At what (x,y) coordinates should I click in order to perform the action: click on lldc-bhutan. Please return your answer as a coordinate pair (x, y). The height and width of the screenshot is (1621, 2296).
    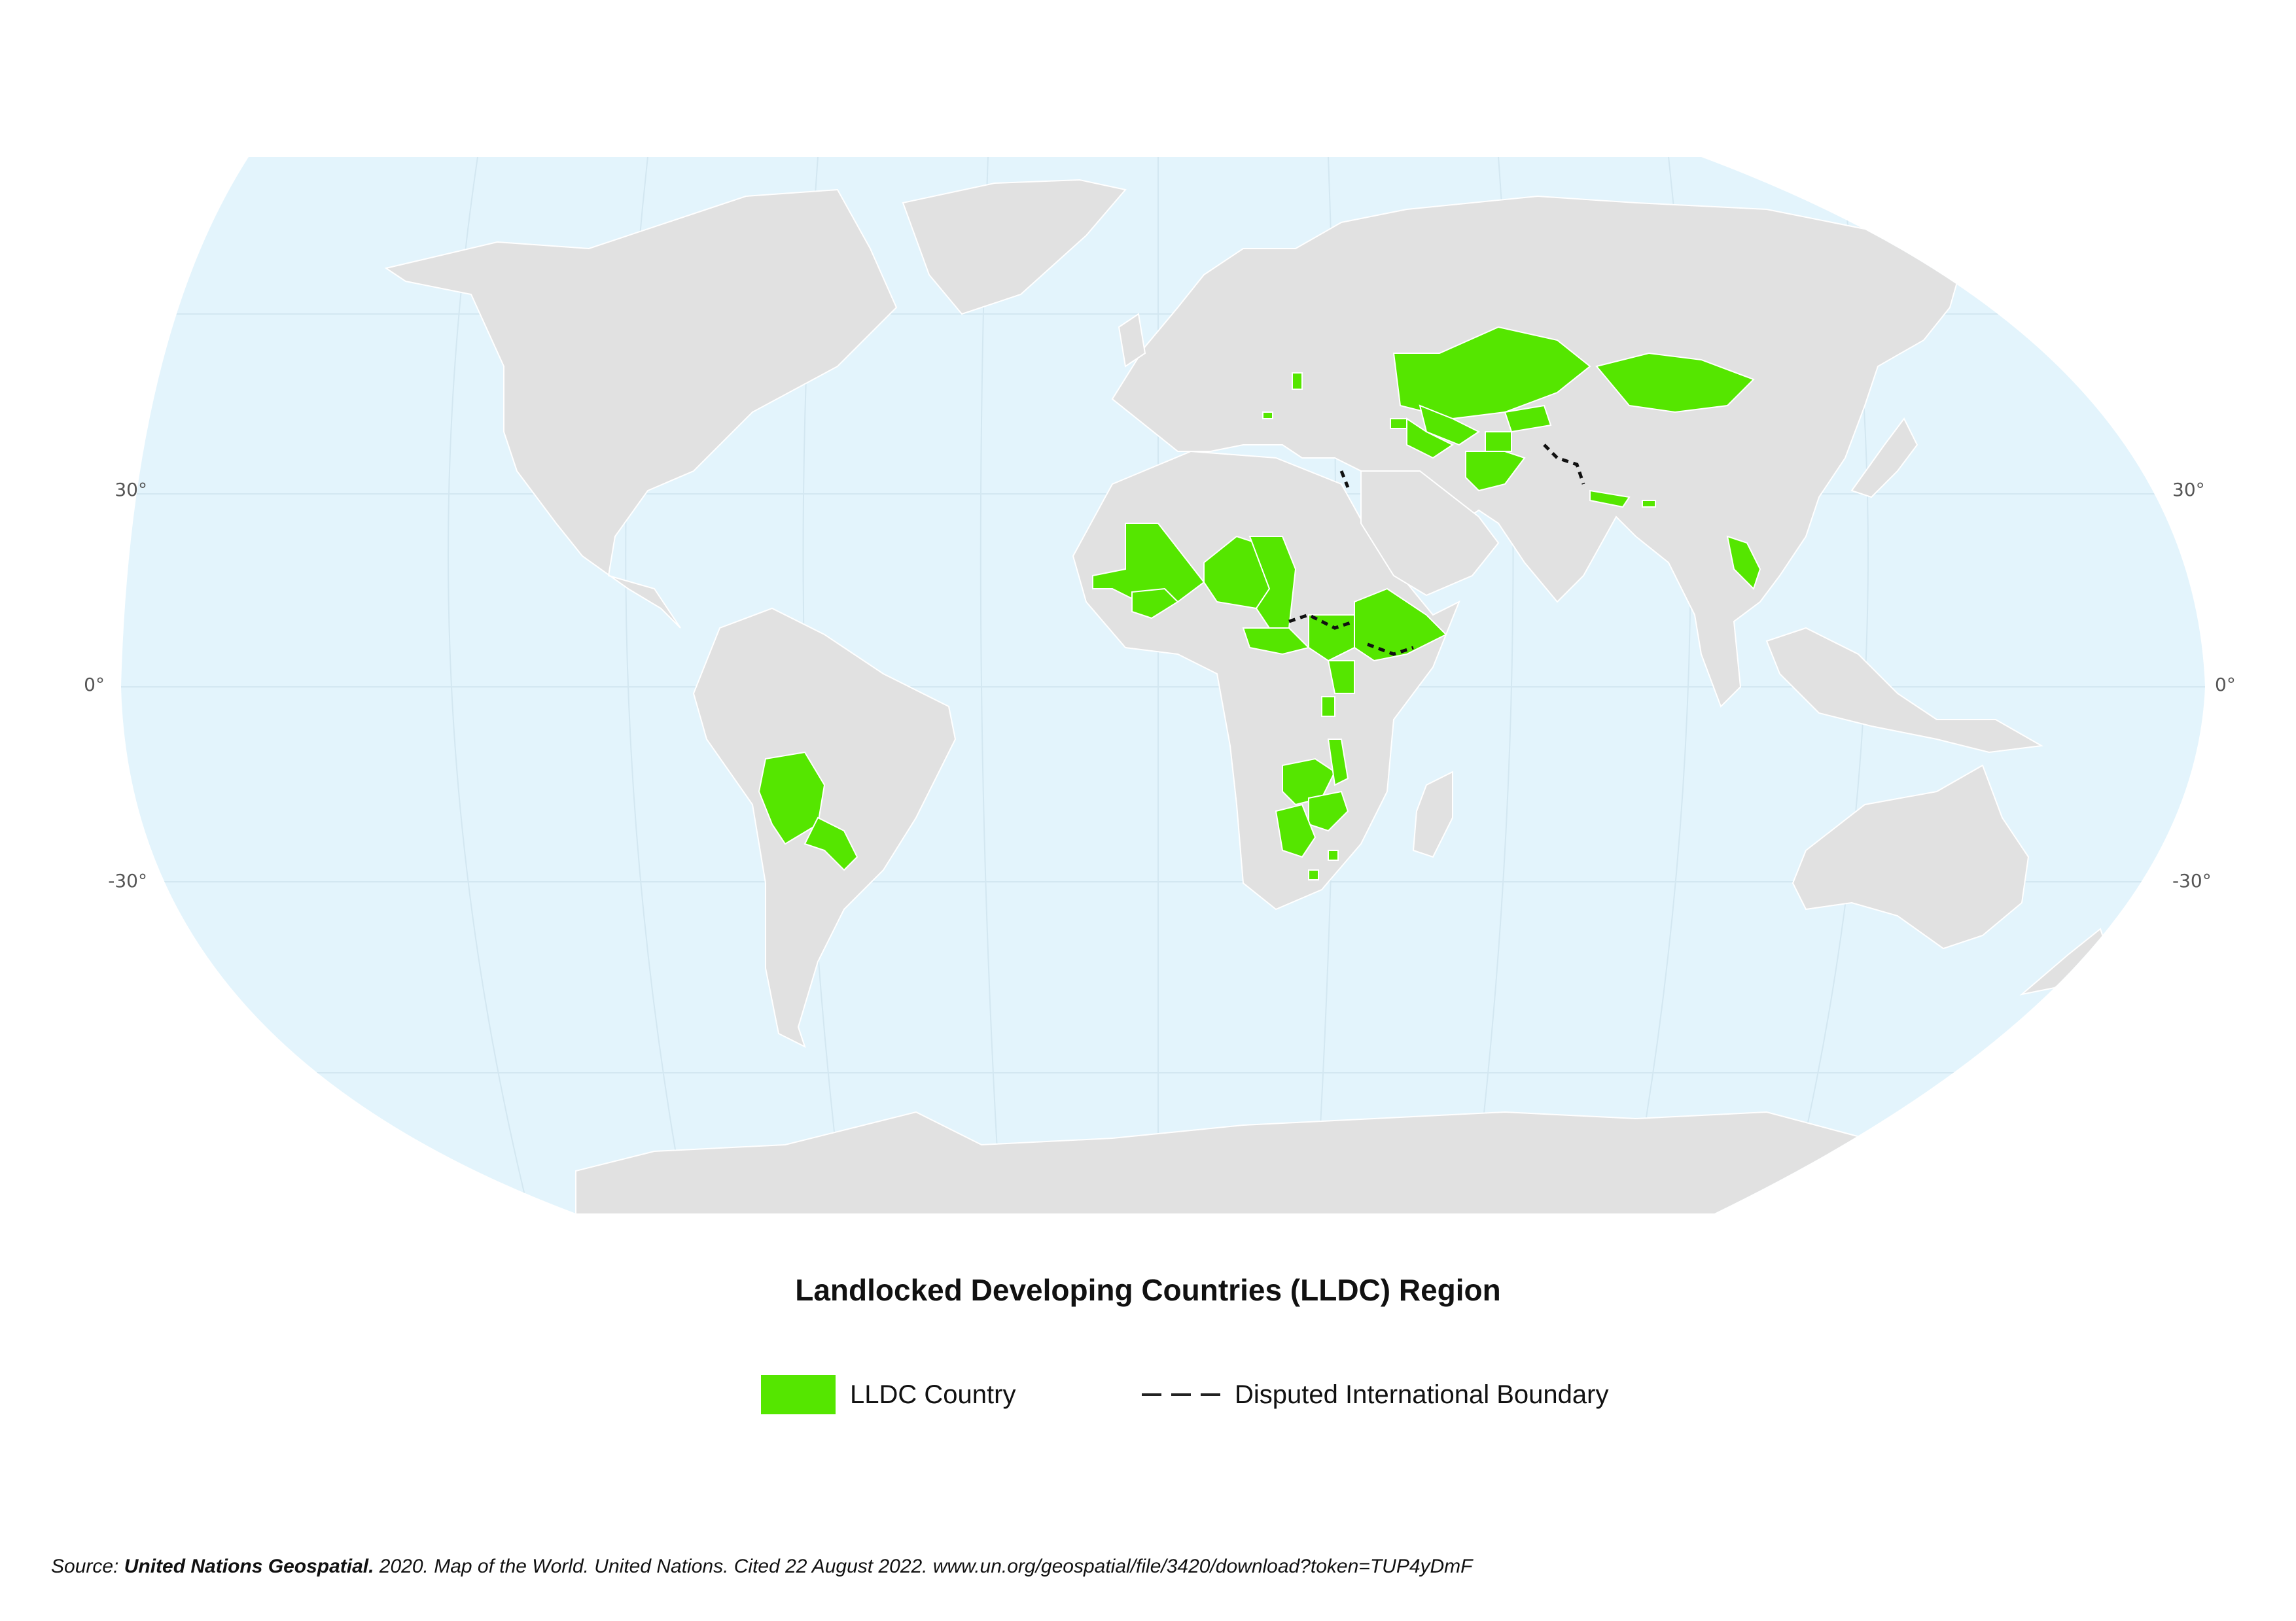
    Looking at the image, I should click on (1649, 504).